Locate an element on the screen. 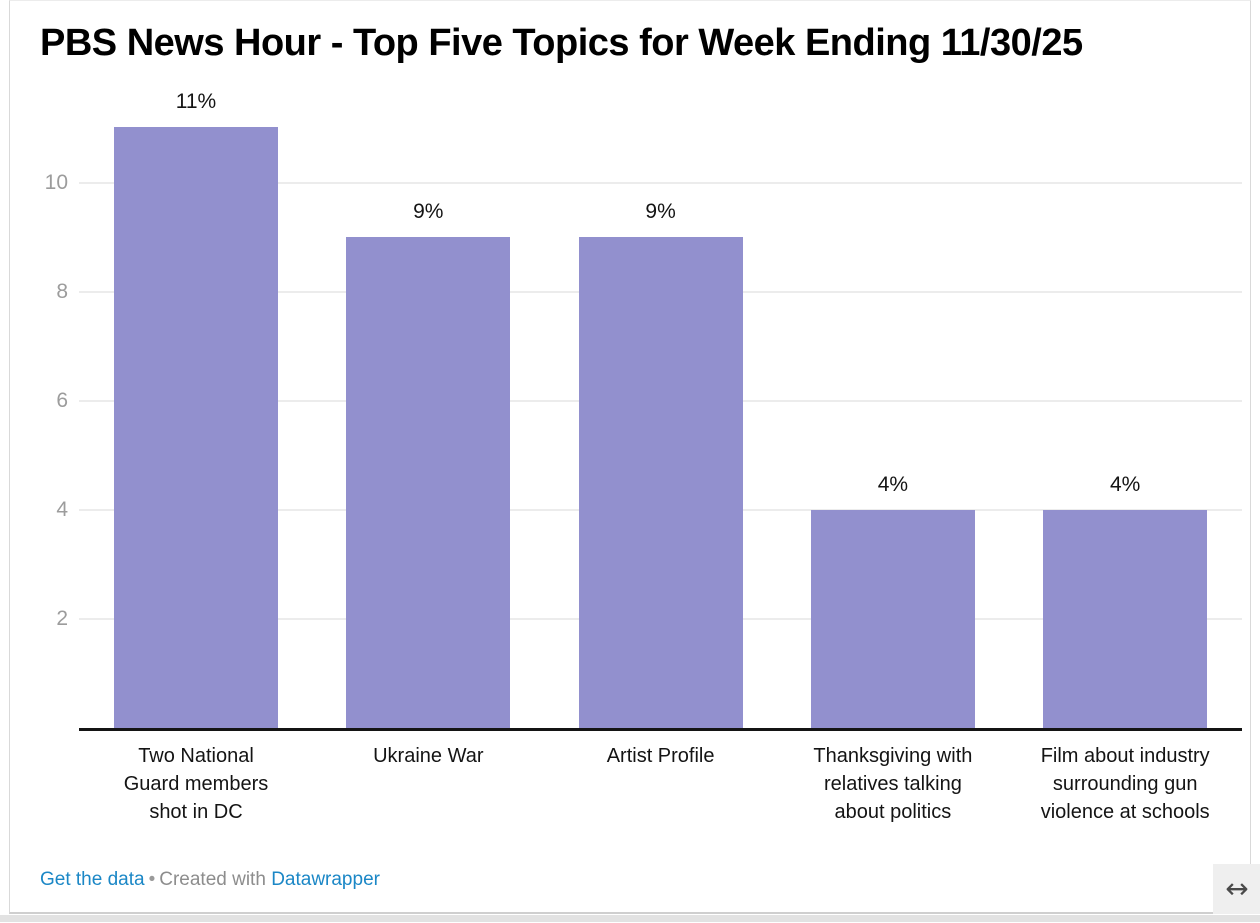 This screenshot has height=923, width=1260. y-gridline is located at coordinates (660, 182).